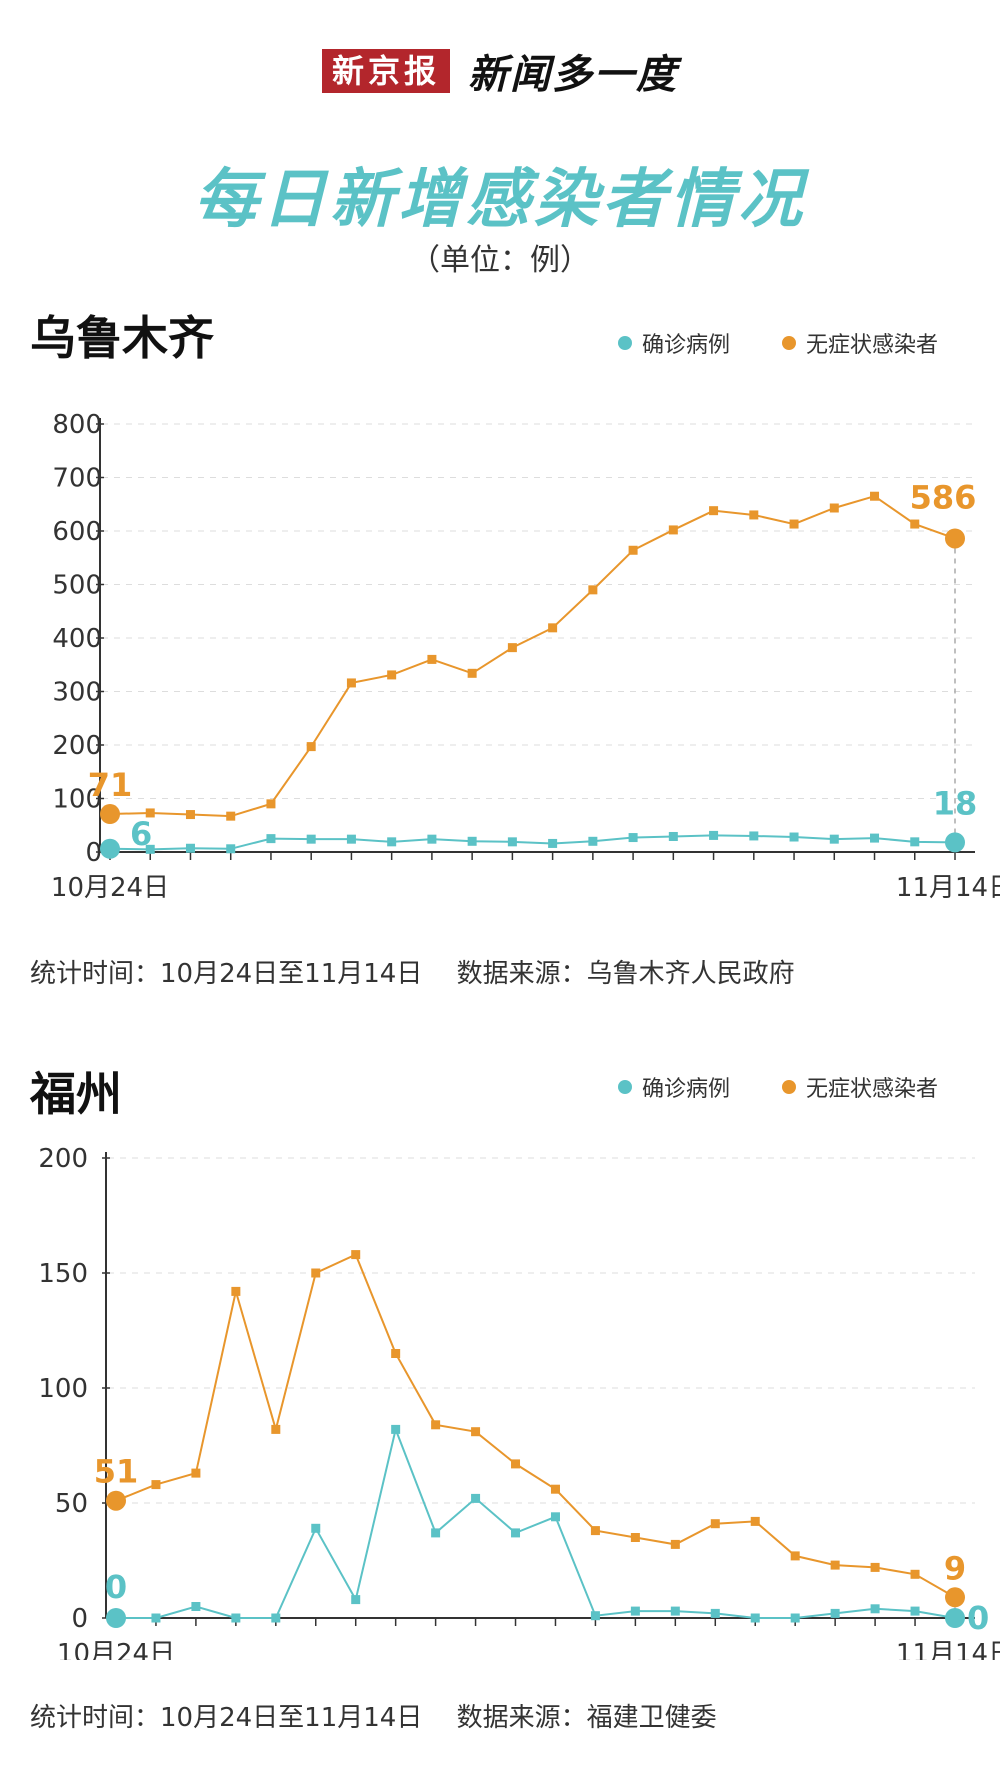 The image size is (1000, 1773). Describe the element at coordinates (226, 974) in the screenshot. I see `chart1-footnote-time: 统计时间：10月24日至11月14日` at that location.